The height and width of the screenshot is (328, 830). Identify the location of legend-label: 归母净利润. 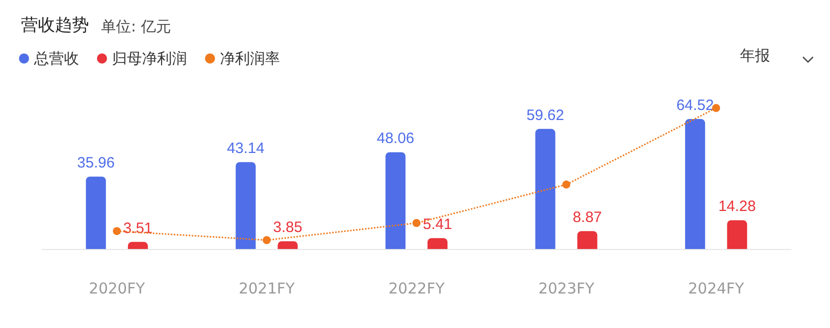
(149, 59).